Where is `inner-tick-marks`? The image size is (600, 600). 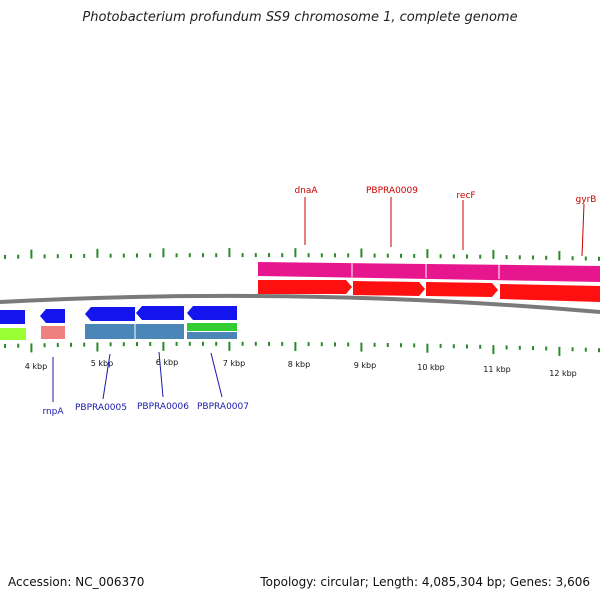 inner-tick-marks is located at coordinates (302, 348).